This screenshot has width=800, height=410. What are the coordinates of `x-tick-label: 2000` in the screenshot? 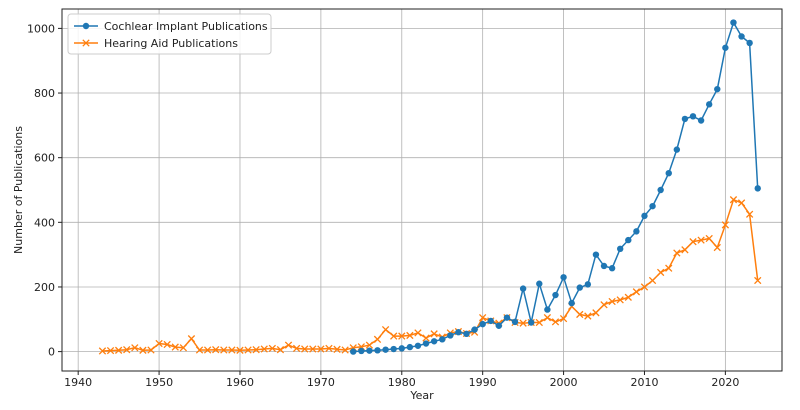 It's located at (564, 382).